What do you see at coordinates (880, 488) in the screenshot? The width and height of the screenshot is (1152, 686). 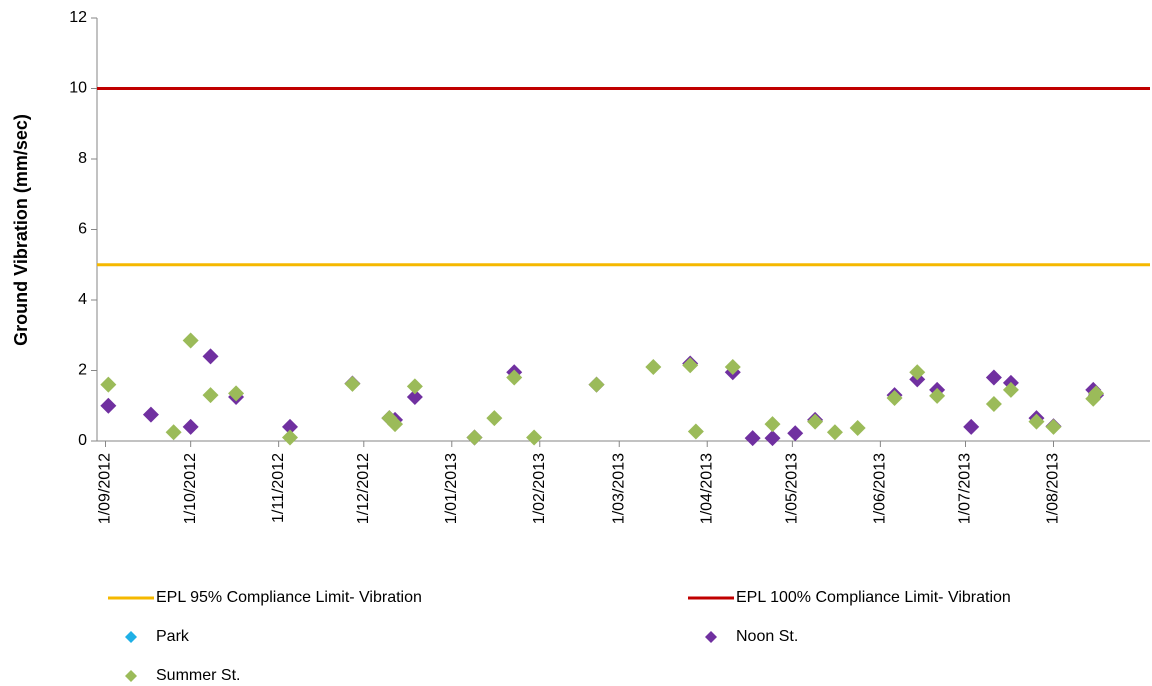 I see `x-tick-label: 1/06/2013` at bounding box center [880, 488].